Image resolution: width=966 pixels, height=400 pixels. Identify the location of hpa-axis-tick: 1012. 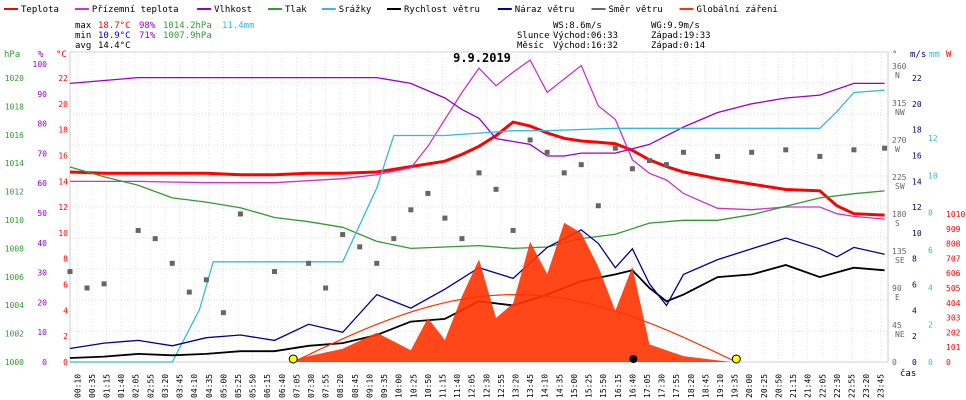
(14, 192).